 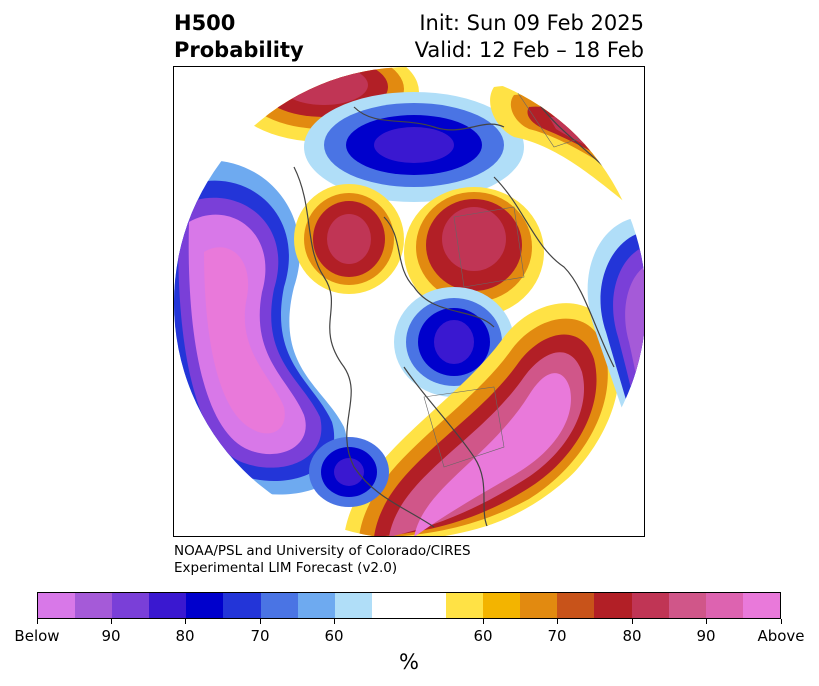 What do you see at coordinates (781, 636) in the screenshot?
I see `colorbar-tick-label: Above` at bounding box center [781, 636].